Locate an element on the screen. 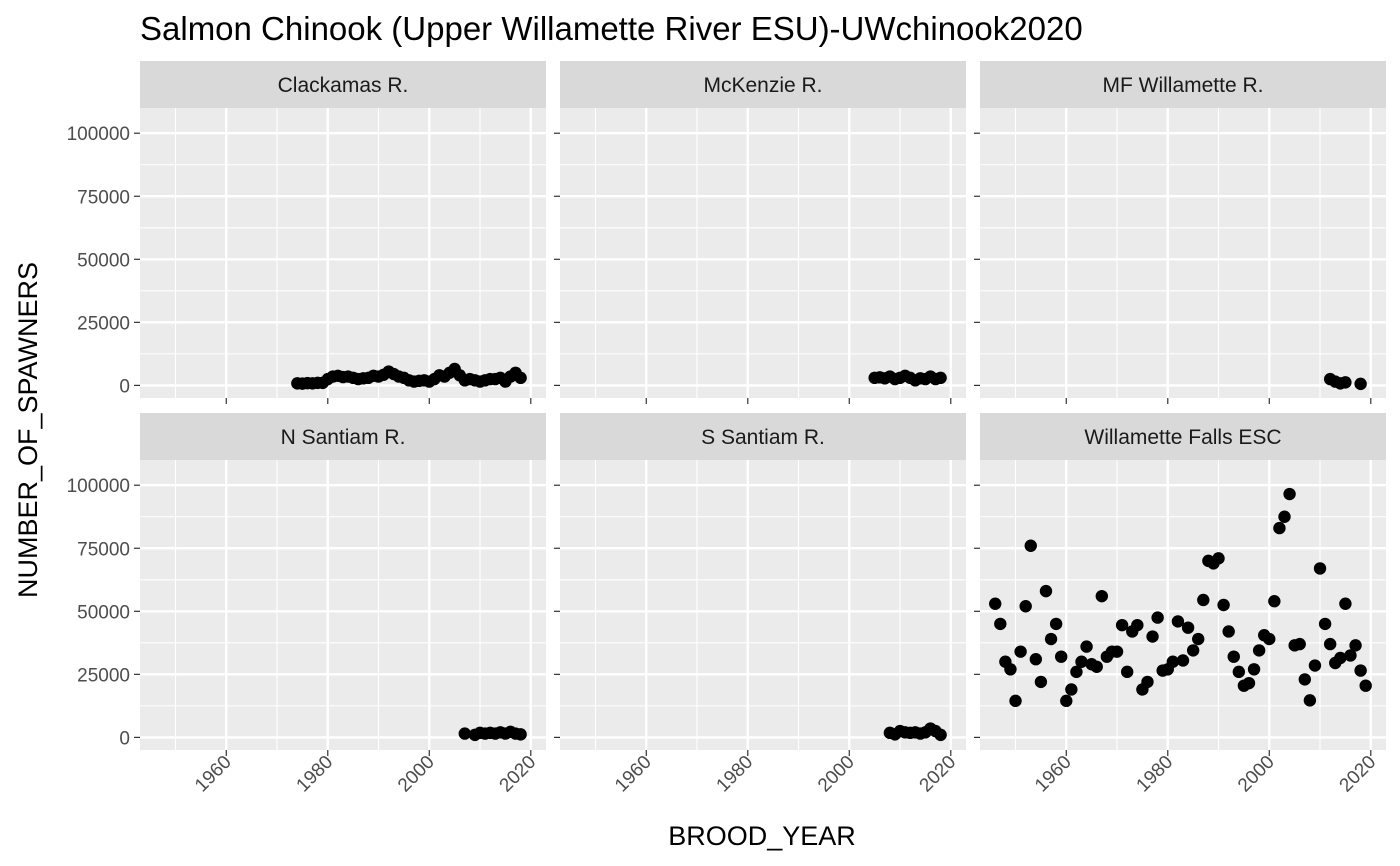 Image resolution: width=1400 pixels, height=866 pixels. y-tick-label: 100000 is located at coordinates (98, 134).